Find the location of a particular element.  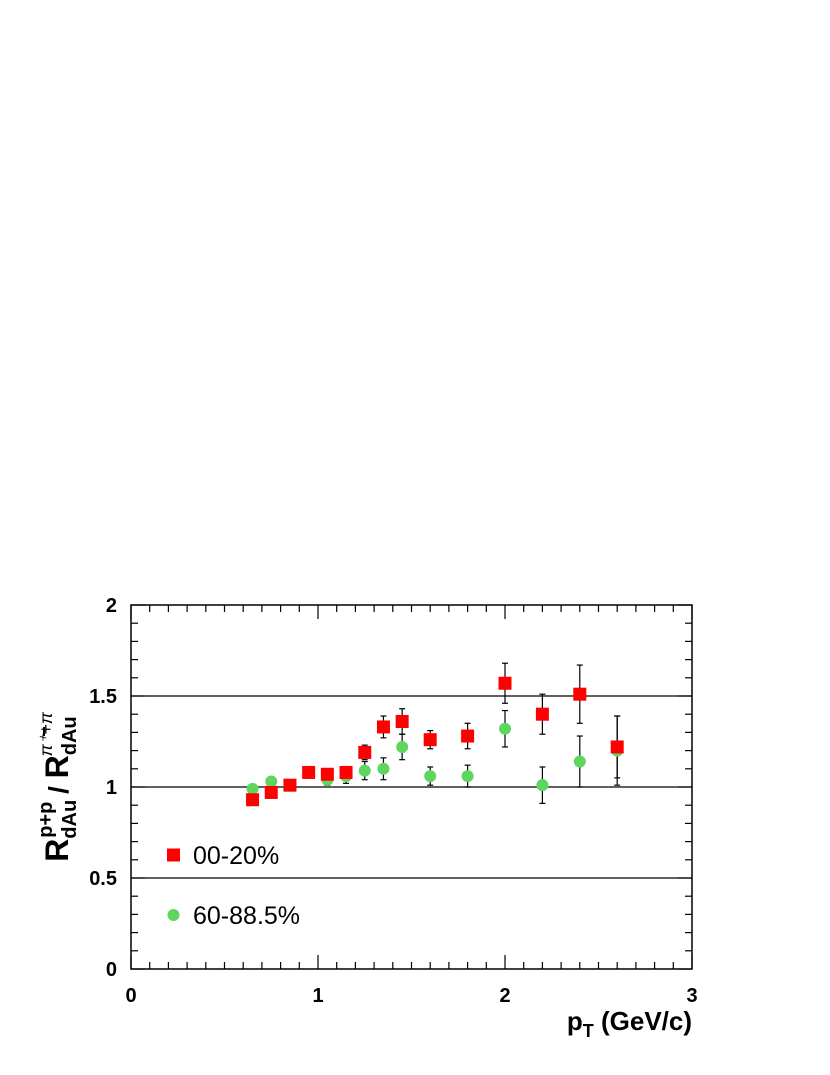

x-axis-title-main: p is located at coordinates (575, 1021).